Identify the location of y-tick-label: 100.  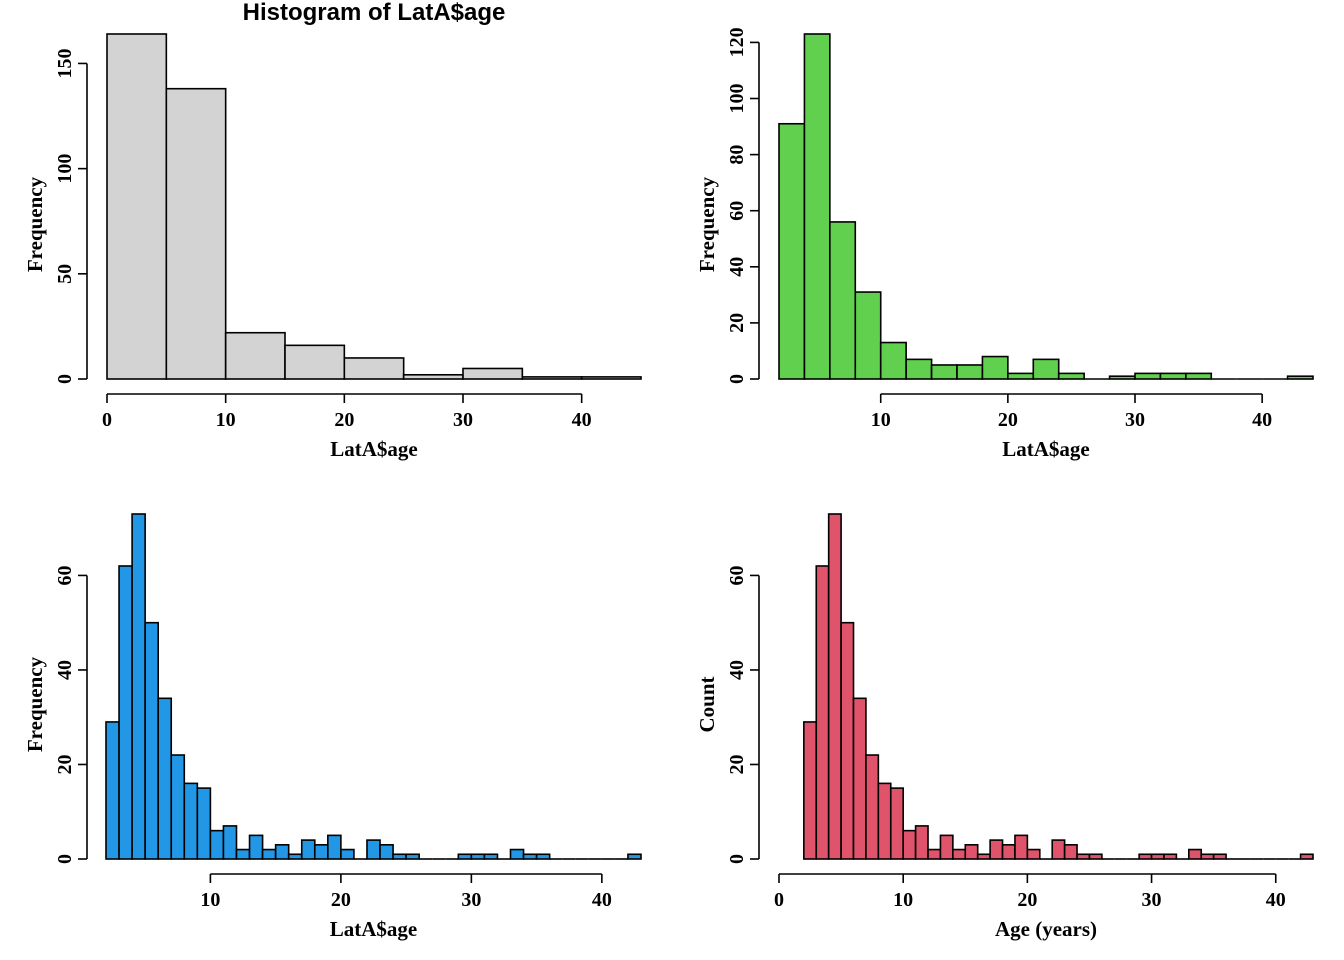
(737, 99).